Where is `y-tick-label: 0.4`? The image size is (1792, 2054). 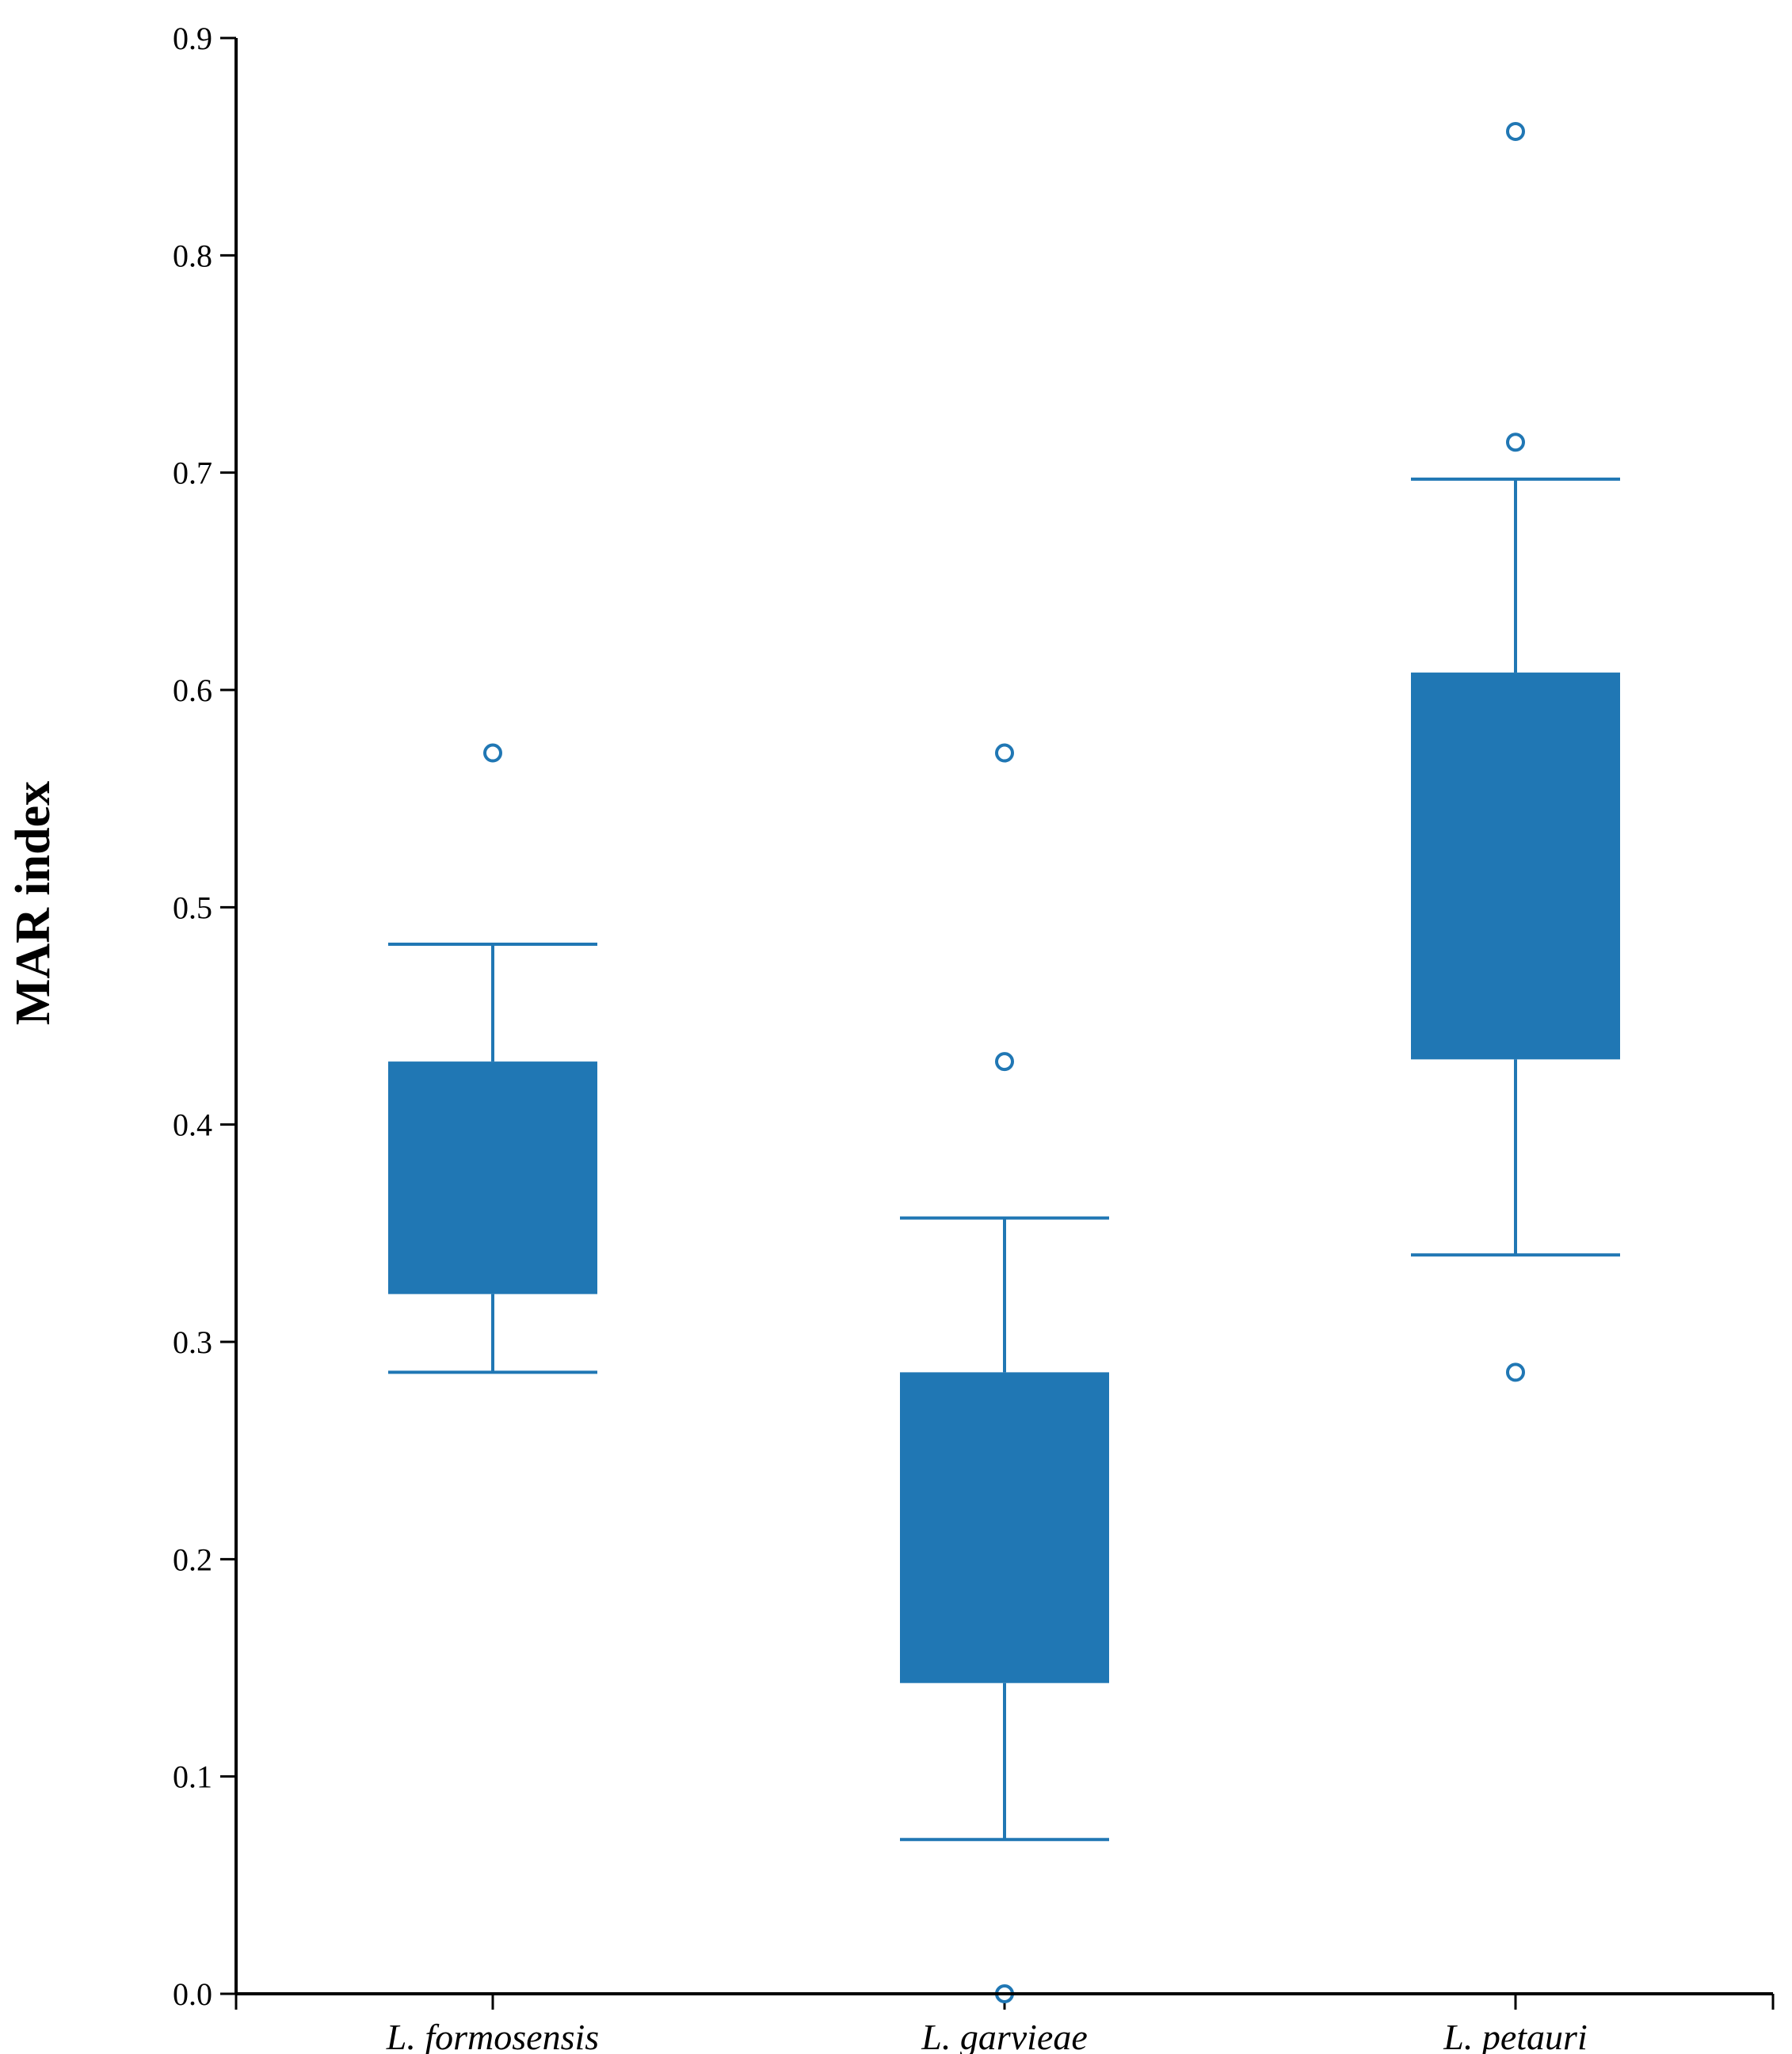 y-tick-label: 0.4 is located at coordinates (193, 1125).